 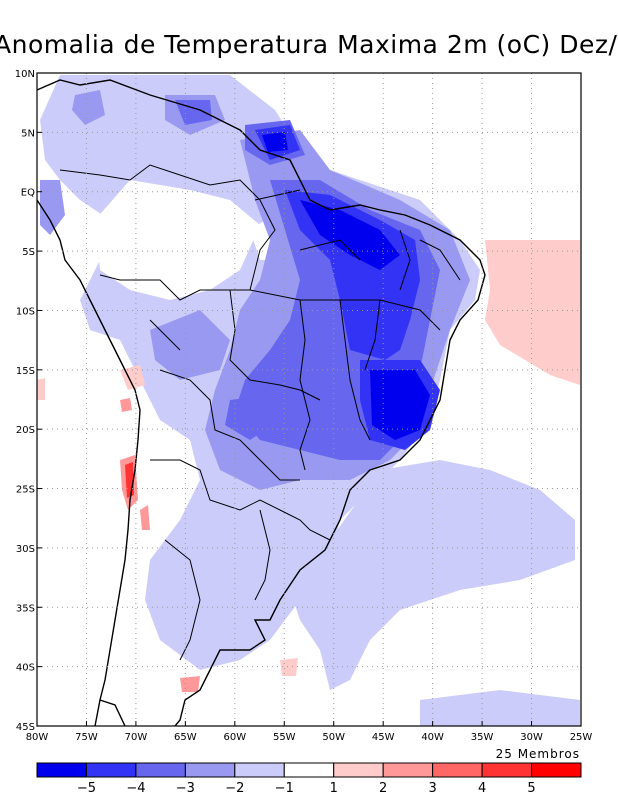 I want to click on lon-label: 30W, so click(x=531, y=737).